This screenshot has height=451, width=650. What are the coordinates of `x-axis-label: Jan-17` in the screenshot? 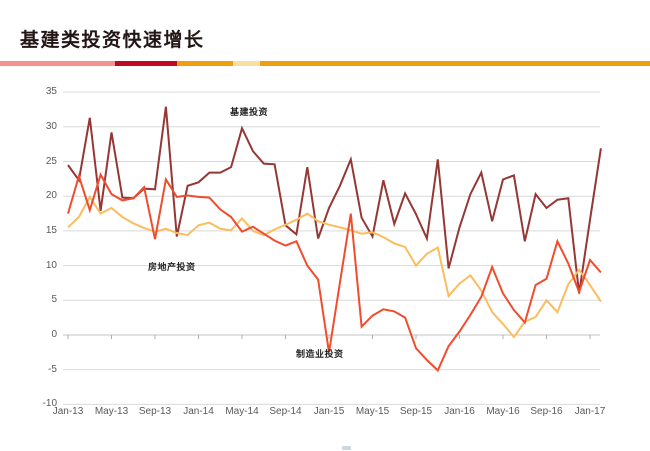 It's located at (590, 411).